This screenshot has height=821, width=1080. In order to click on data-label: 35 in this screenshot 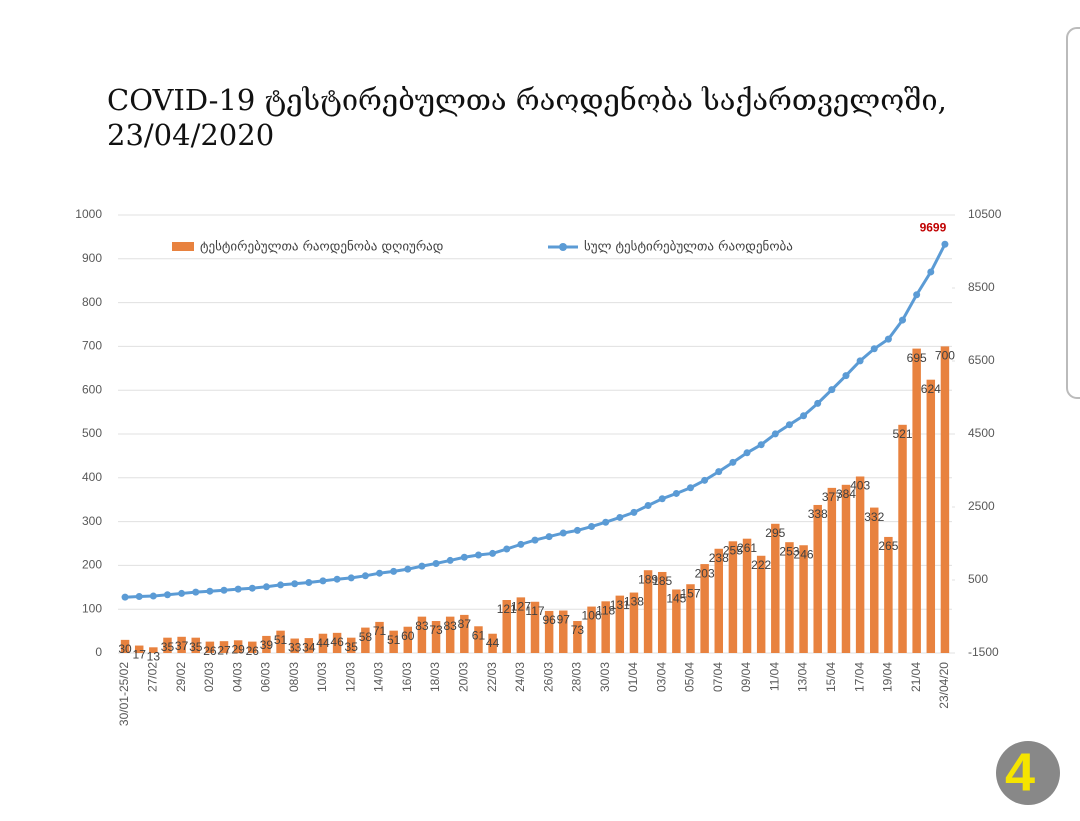, I will do `click(196, 647)`.